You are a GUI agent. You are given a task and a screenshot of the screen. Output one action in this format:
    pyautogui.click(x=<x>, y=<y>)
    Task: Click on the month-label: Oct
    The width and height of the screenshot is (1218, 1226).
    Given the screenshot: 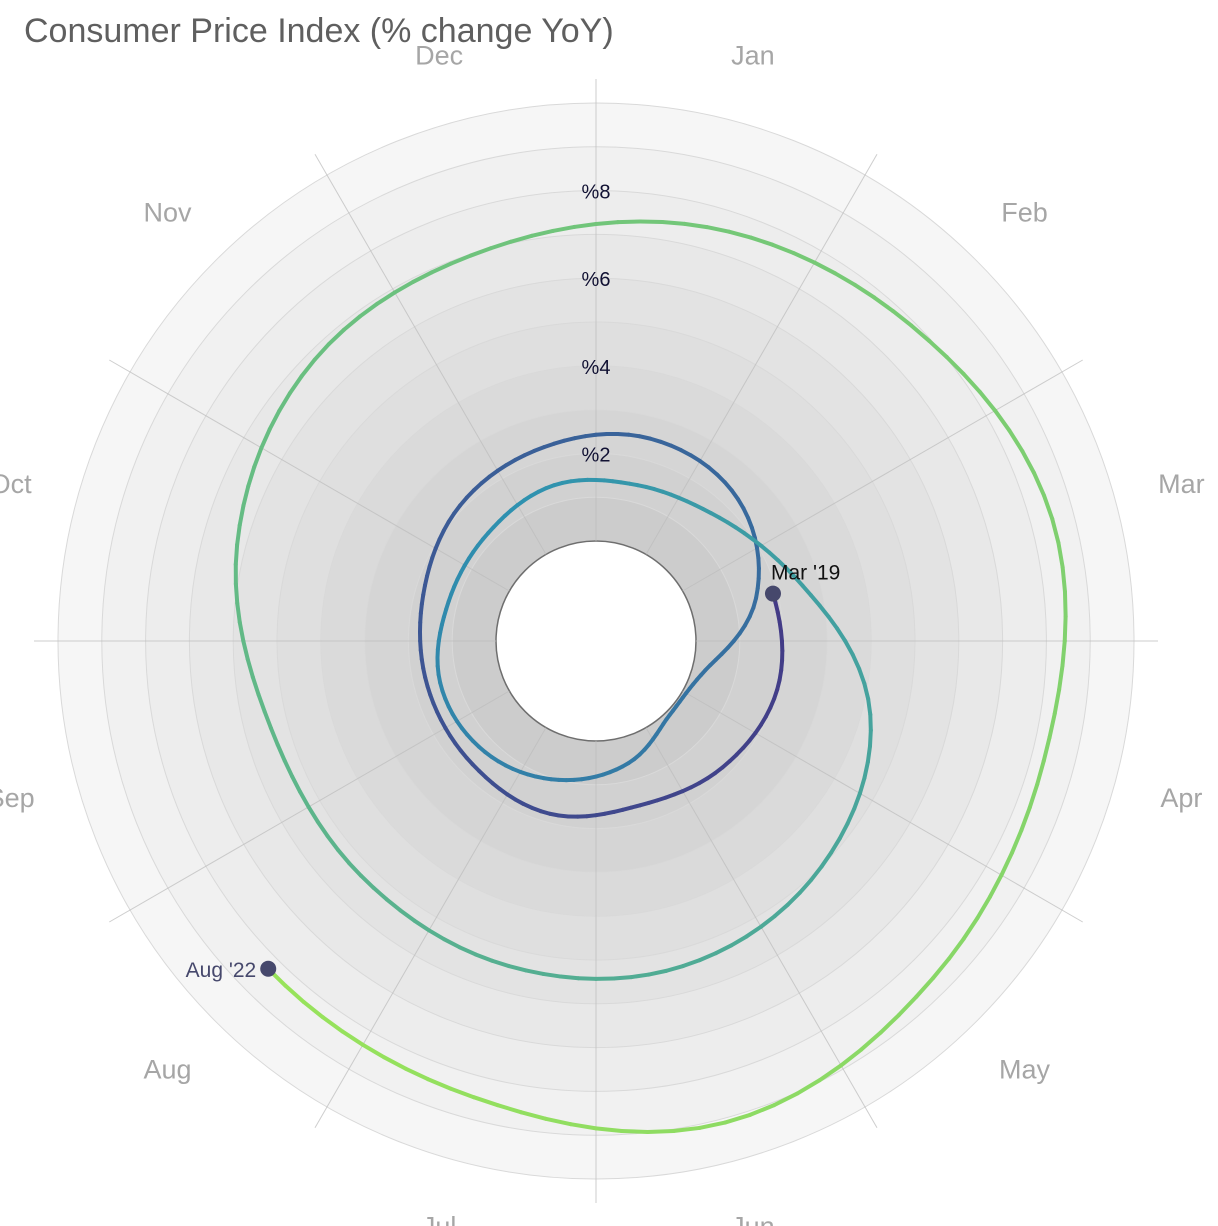 What is the action you would take?
    pyautogui.click(x=16, y=484)
    